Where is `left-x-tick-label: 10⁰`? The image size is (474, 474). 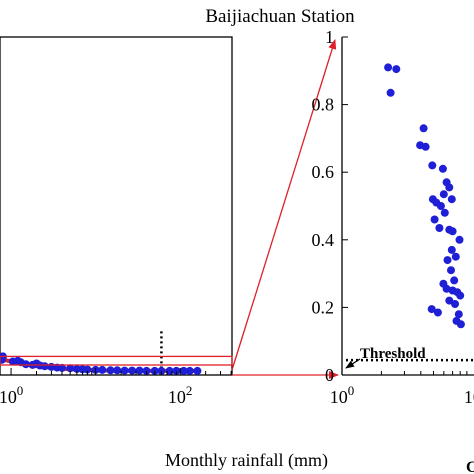
left-x-tick-label: 10⁰ is located at coordinates (11, 395).